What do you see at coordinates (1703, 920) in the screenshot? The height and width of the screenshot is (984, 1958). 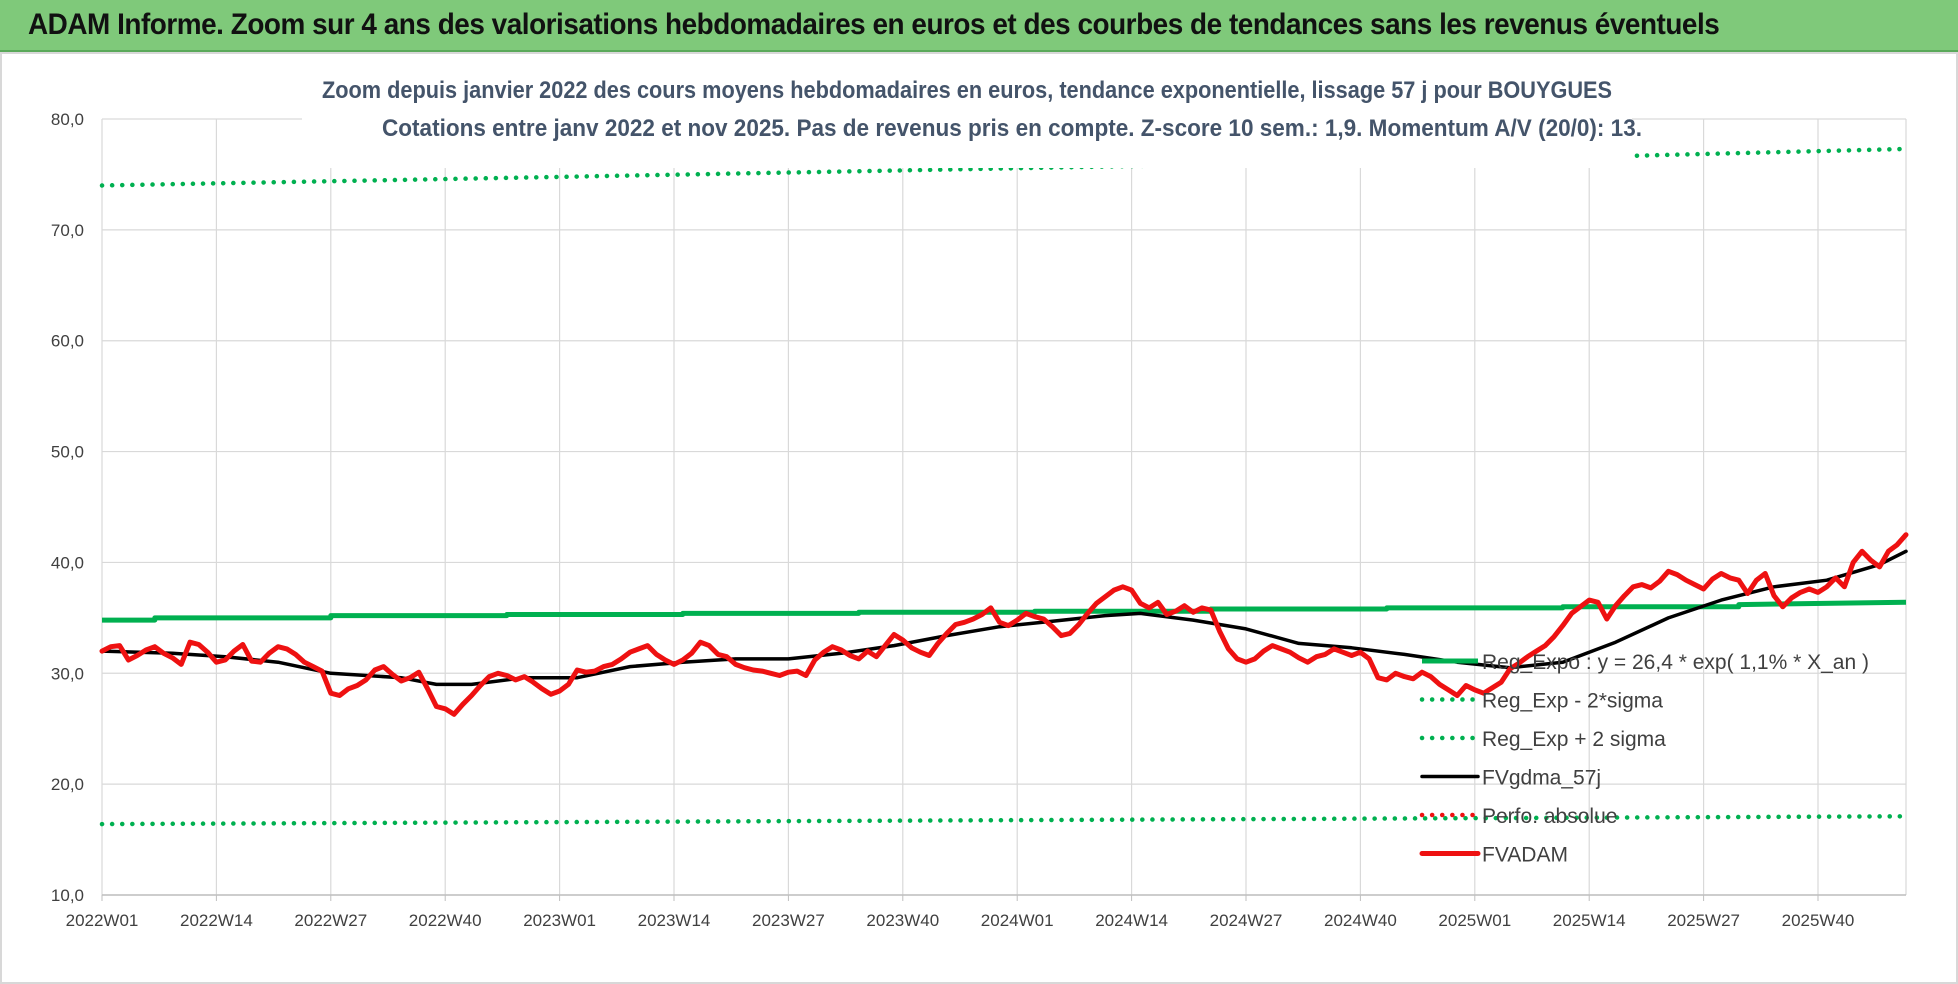 I see `x-tick-label: 2025W27` at bounding box center [1703, 920].